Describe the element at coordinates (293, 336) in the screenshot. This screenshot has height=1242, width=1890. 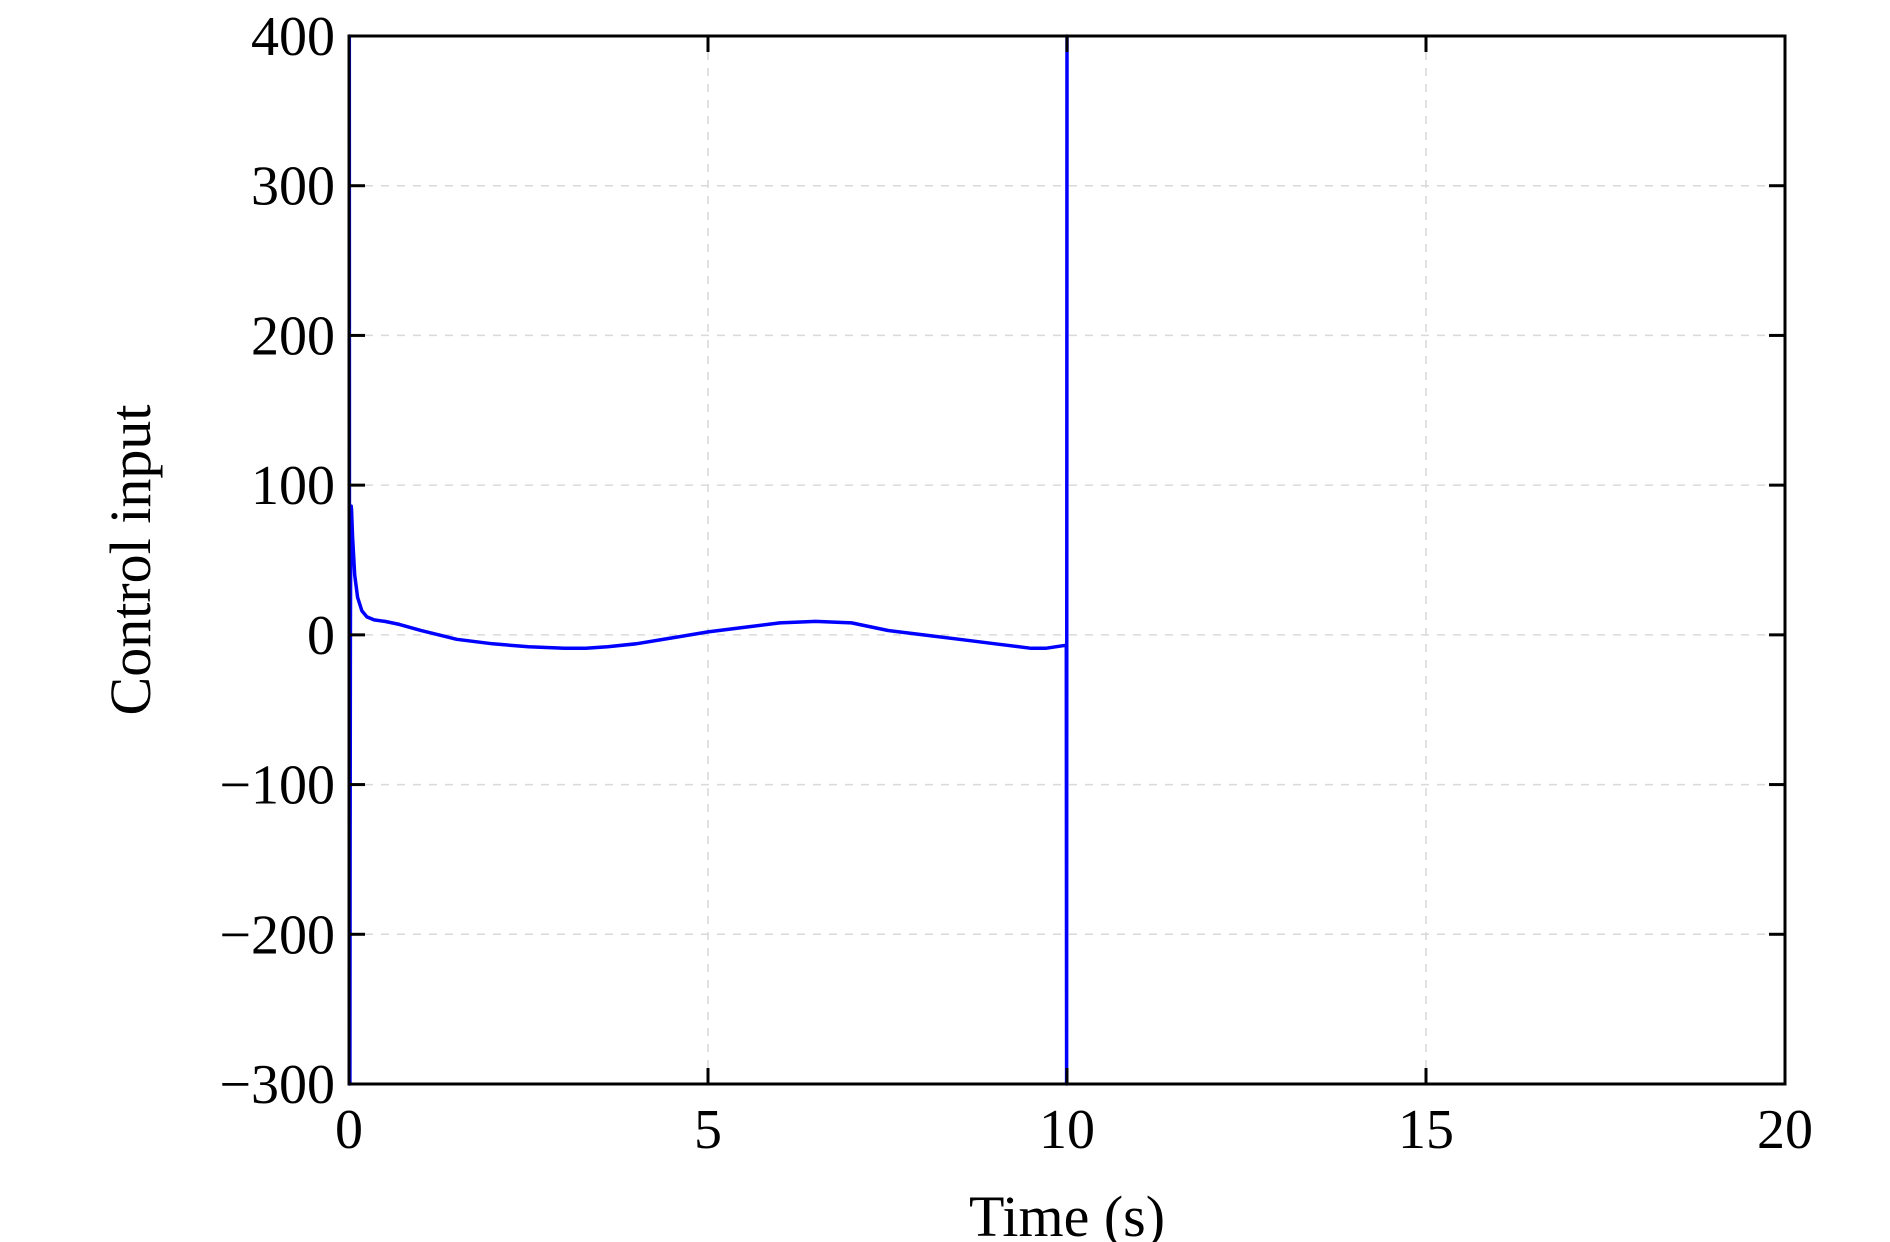
I see `y-tick-label: 200` at that location.